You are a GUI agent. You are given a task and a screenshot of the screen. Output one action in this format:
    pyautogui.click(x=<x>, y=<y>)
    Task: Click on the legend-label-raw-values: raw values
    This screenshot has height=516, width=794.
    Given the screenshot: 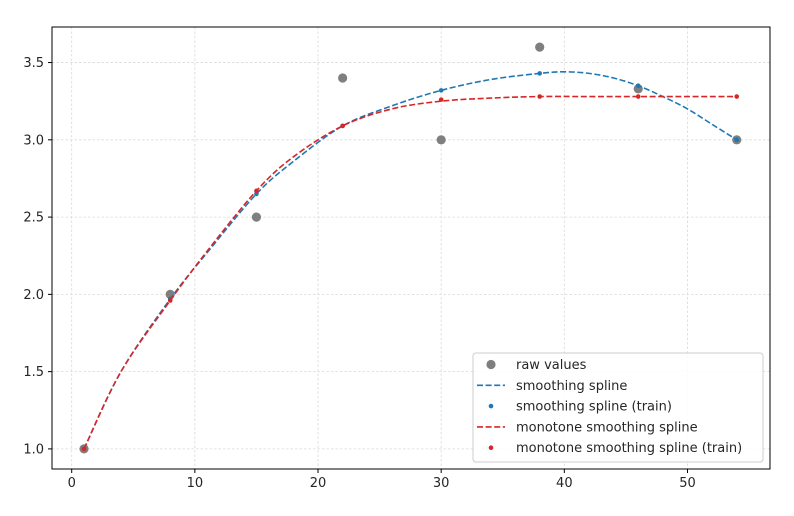 What is the action you would take?
    pyautogui.click(x=551, y=365)
    